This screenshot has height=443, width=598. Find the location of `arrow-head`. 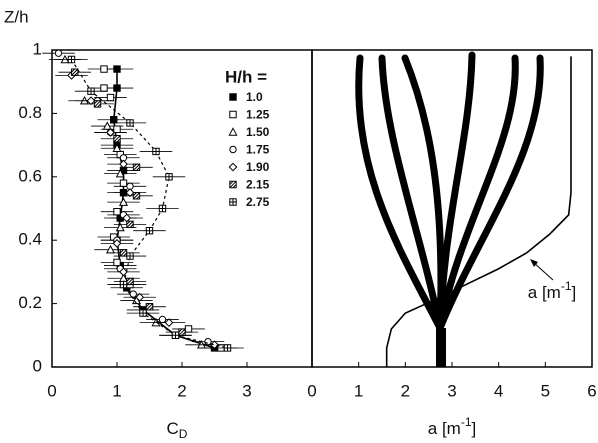

arrow-head is located at coordinates (534, 263).